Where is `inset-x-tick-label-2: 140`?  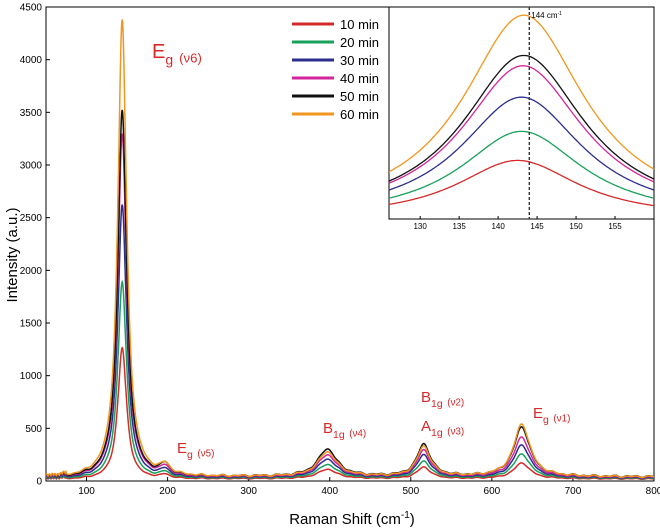 inset-x-tick-label-2: 140 is located at coordinates (498, 226).